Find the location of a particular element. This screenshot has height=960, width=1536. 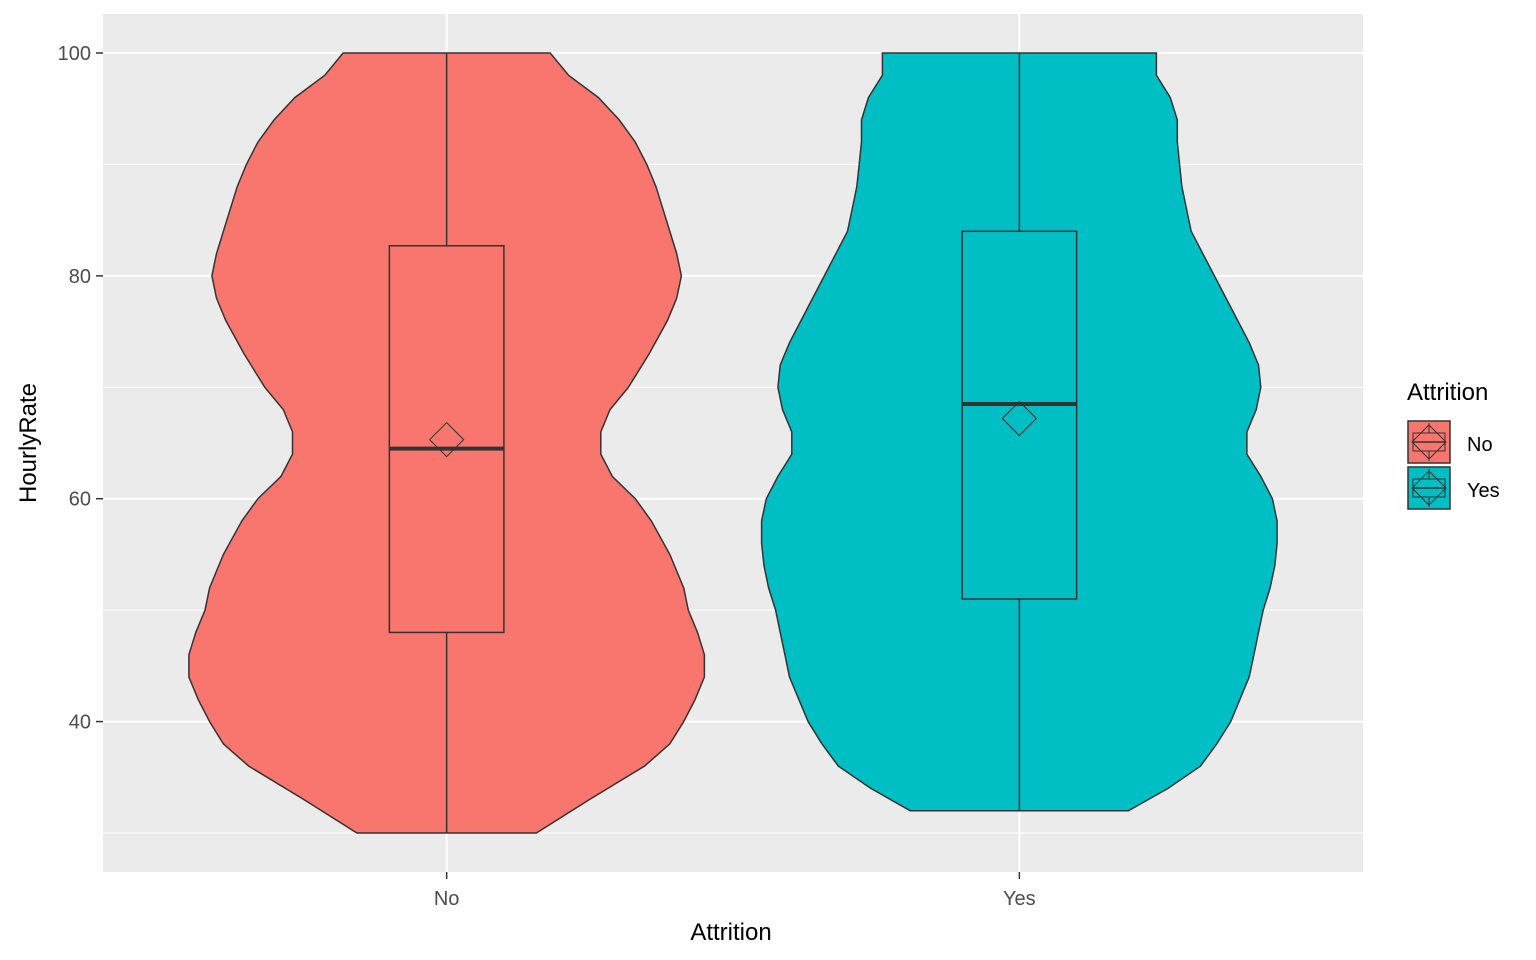

y-tick-label: 80 is located at coordinates (80, 277).